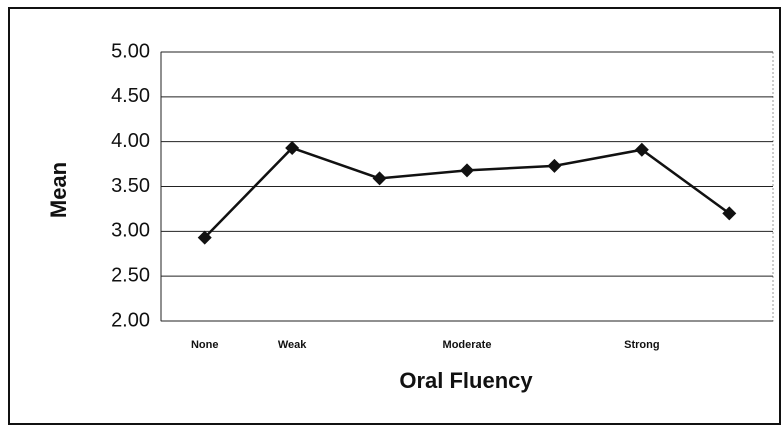 This screenshot has width=781, height=425. Describe the element at coordinates (205, 345) in the screenshot. I see `x-tick-label: None` at that location.